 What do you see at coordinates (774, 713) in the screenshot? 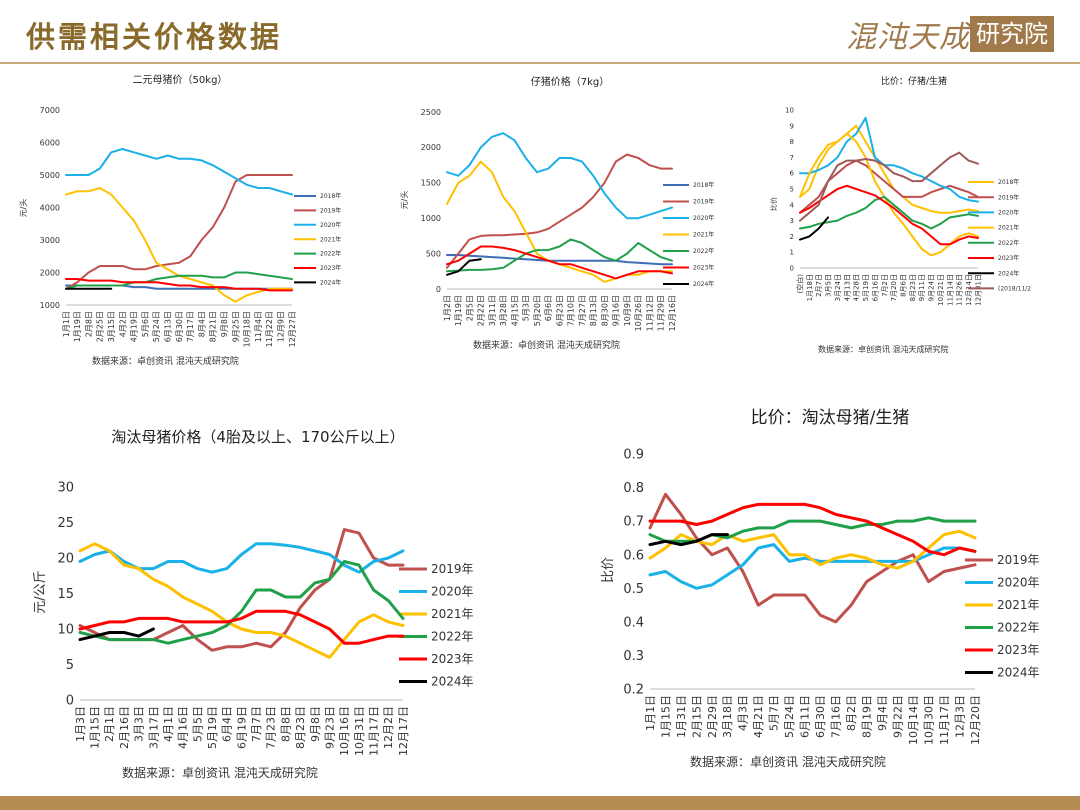
I see `x-tick-label: 5月7日` at bounding box center [774, 713].